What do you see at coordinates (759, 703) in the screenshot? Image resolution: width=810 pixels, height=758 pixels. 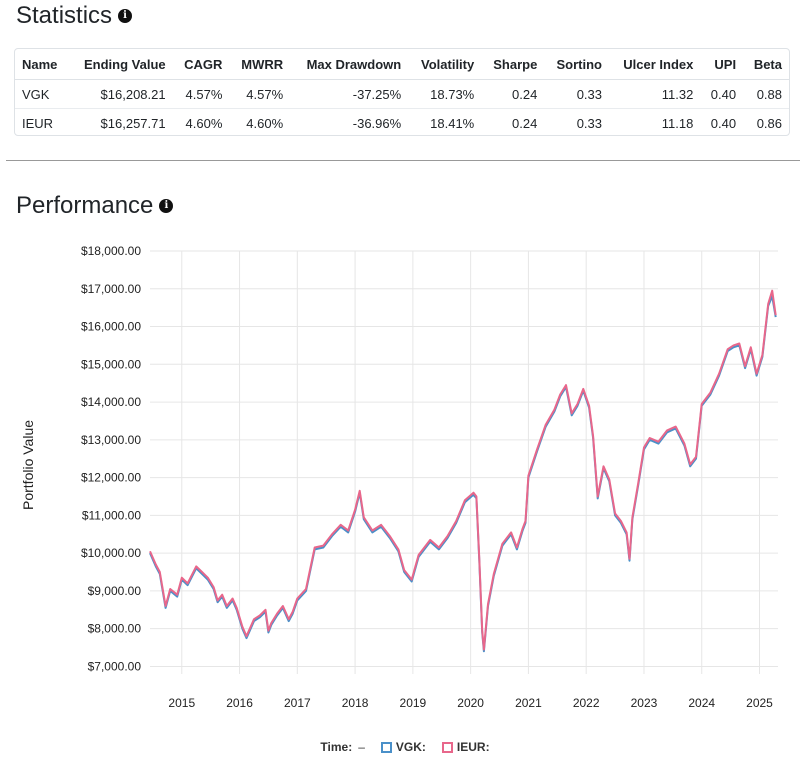 I see `x-tick-label: 2025` at bounding box center [759, 703].